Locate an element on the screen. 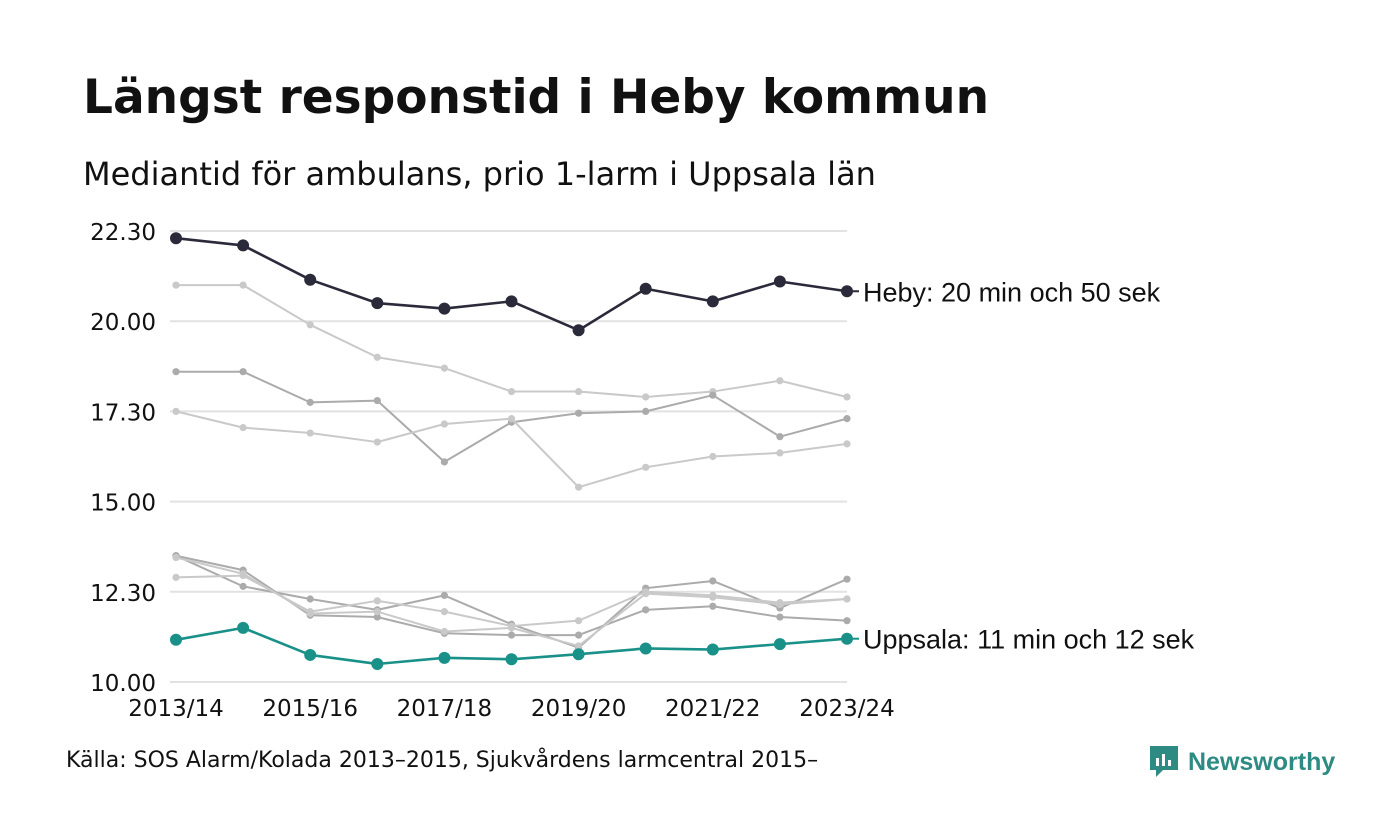 This screenshot has width=1400, height=840. newsworthy-logo-text: Newsworthy is located at coordinates (1262, 761).